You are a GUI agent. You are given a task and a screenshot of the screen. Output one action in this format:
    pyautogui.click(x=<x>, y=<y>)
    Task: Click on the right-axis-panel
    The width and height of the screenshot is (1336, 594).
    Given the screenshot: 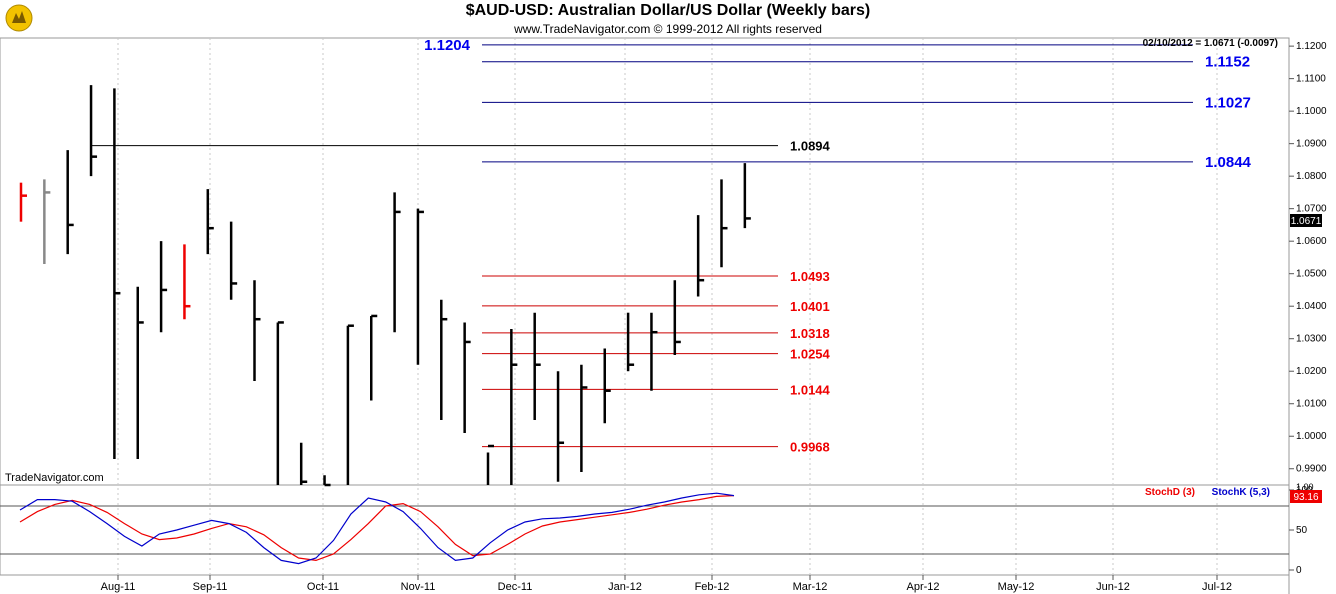 What is the action you would take?
    pyautogui.click(x=1312, y=316)
    